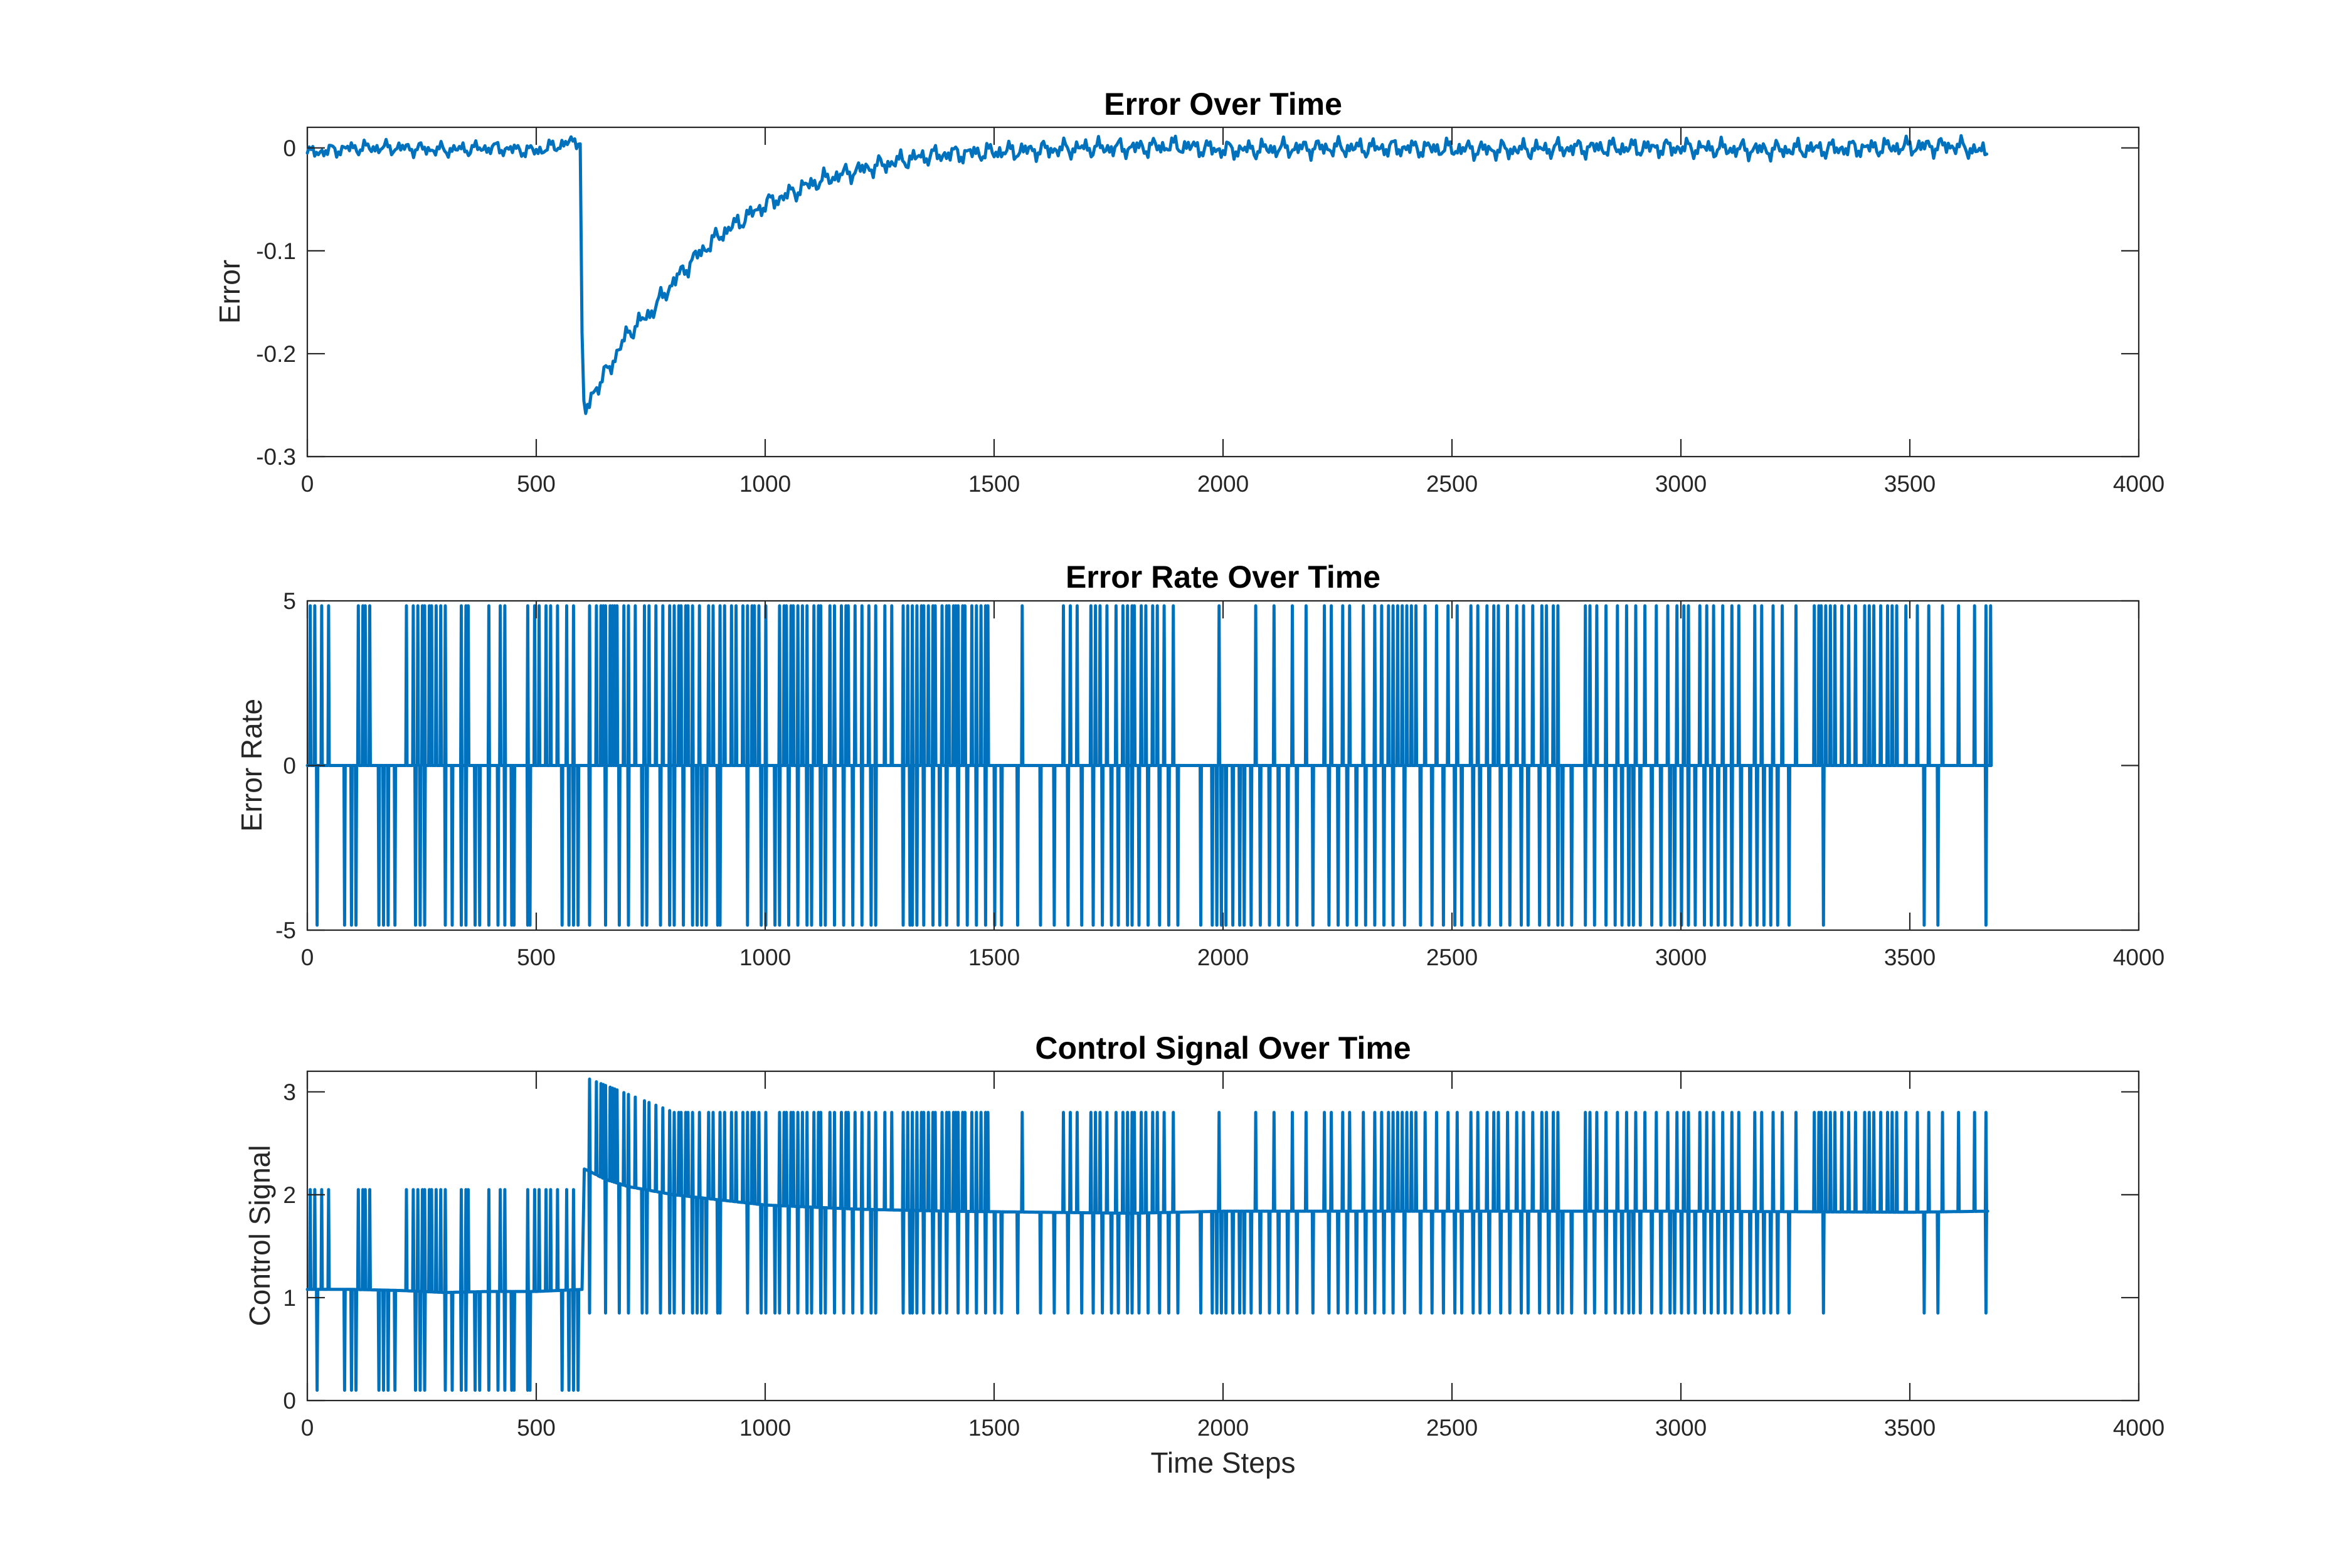  I want to click on error-y-tick-label: -0.2, so click(276, 354).